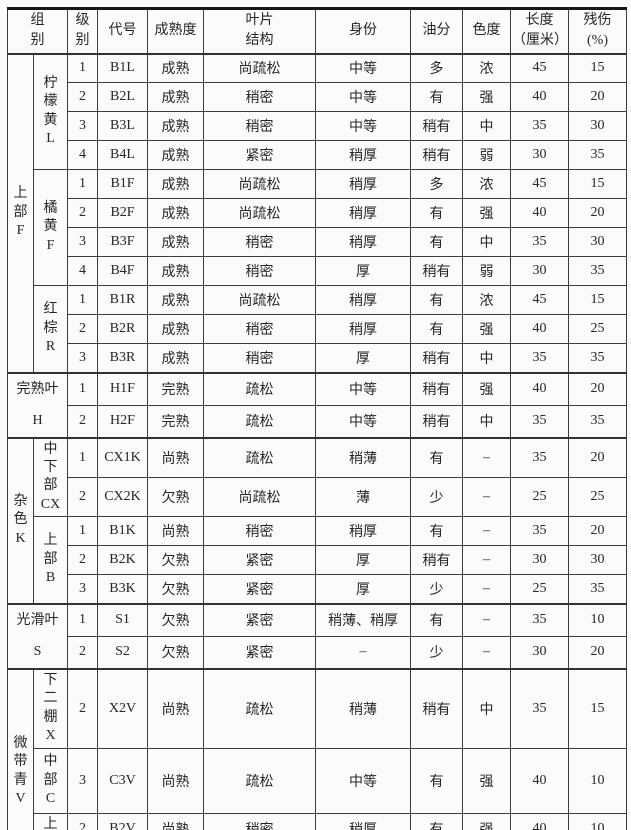 This screenshot has width=631, height=830. Describe the element at coordinates (317, 421) in the screenshot. I see `table-row-H2F: 2 H2F 完熟 疏松 中等 稍有中 35 35` at that location.